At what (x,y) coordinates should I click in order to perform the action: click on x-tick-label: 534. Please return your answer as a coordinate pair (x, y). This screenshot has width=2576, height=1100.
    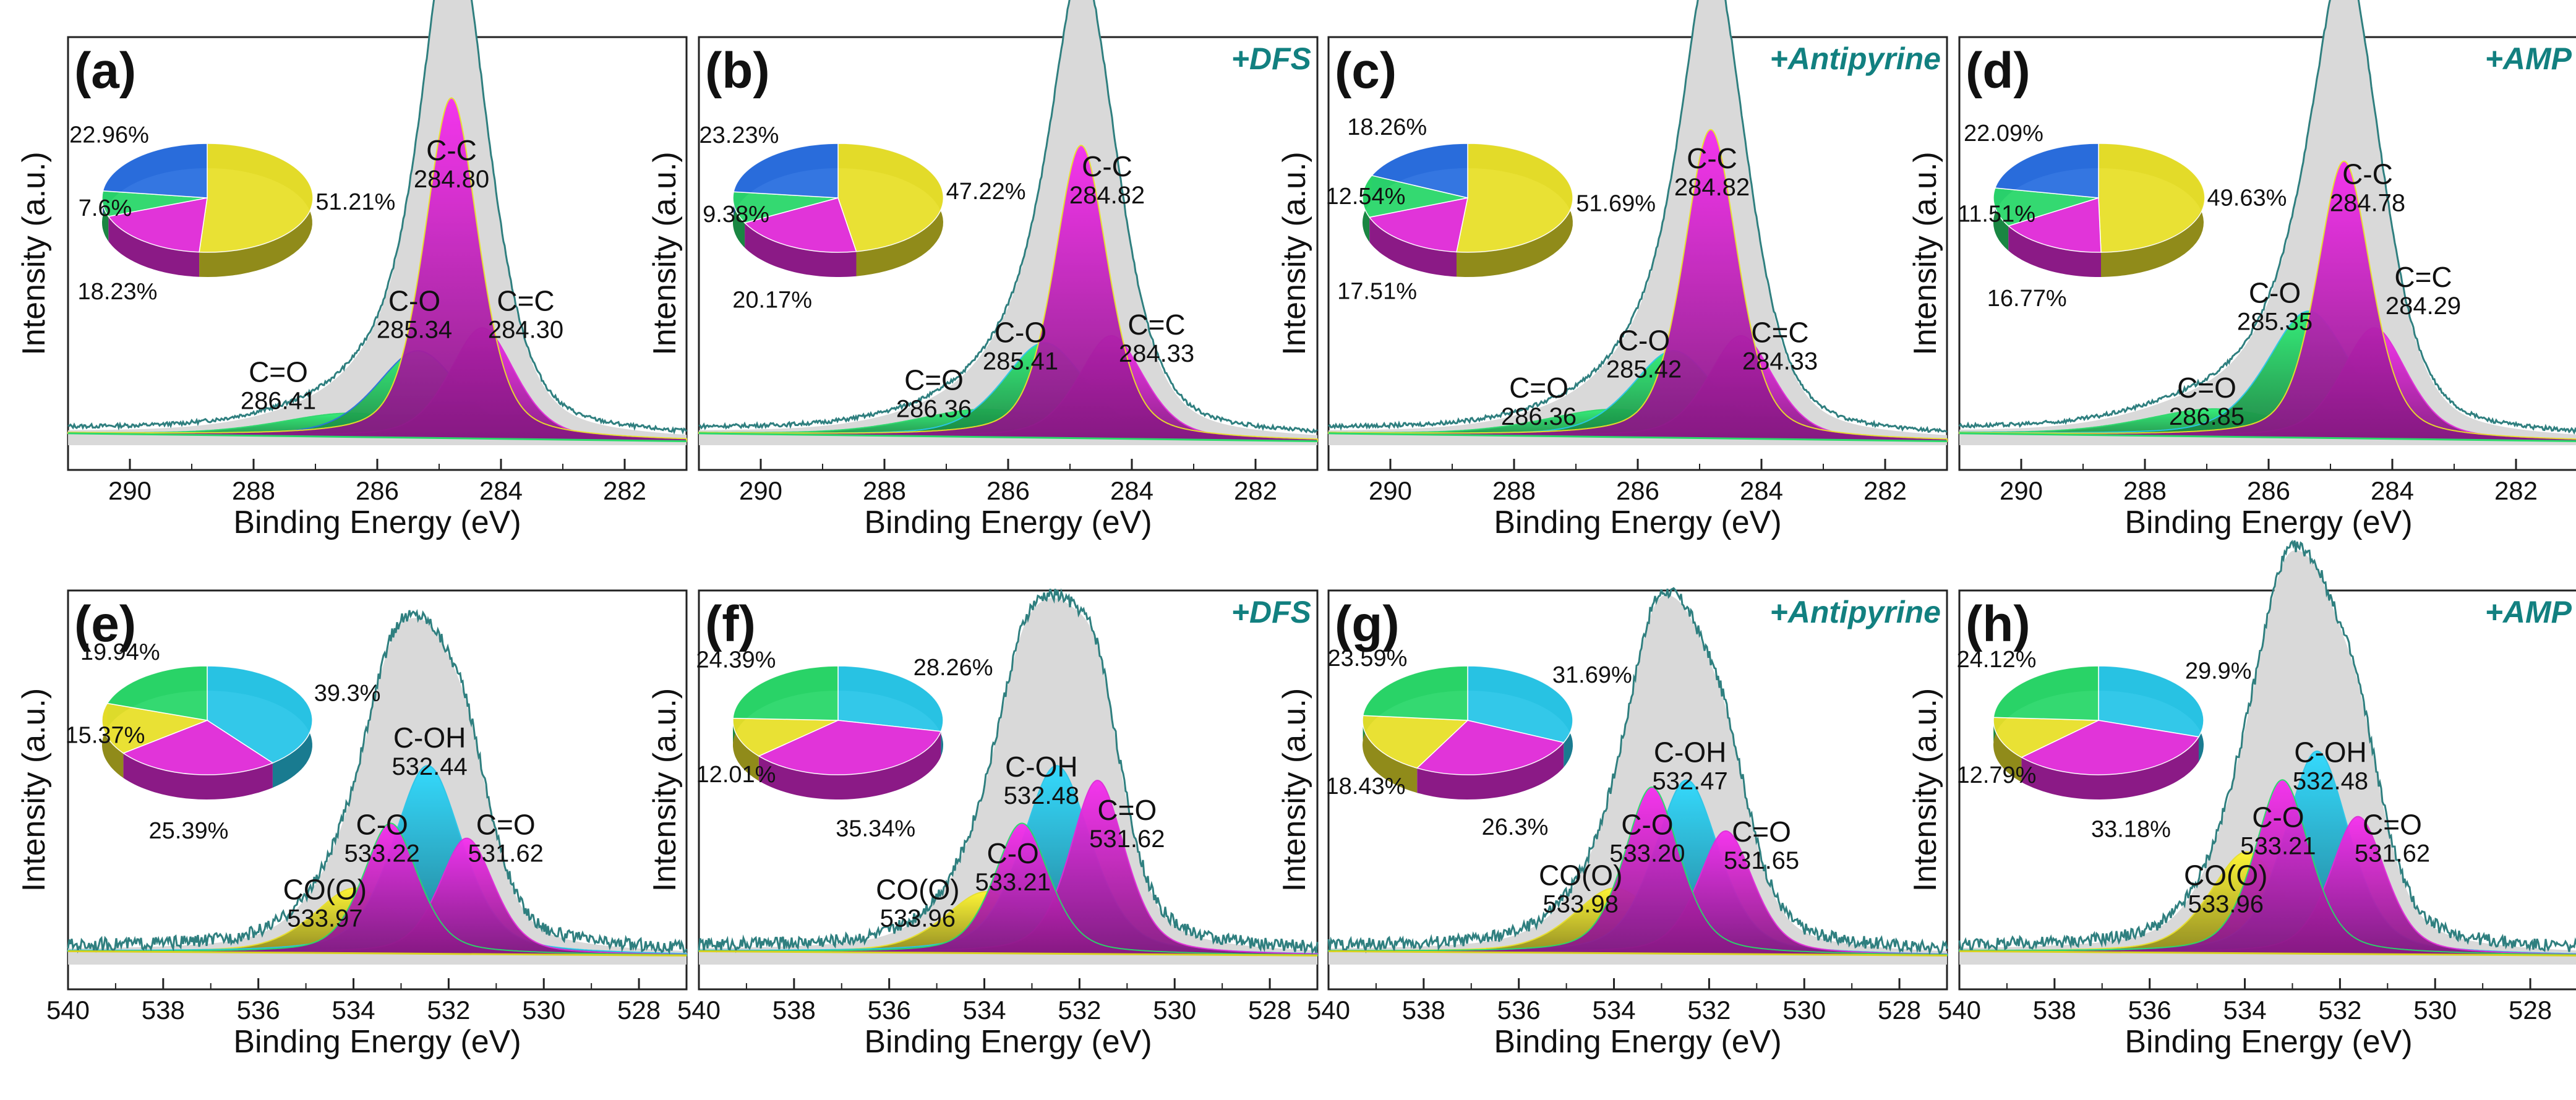
    Looking at the image, I should click on (2244, 1010).